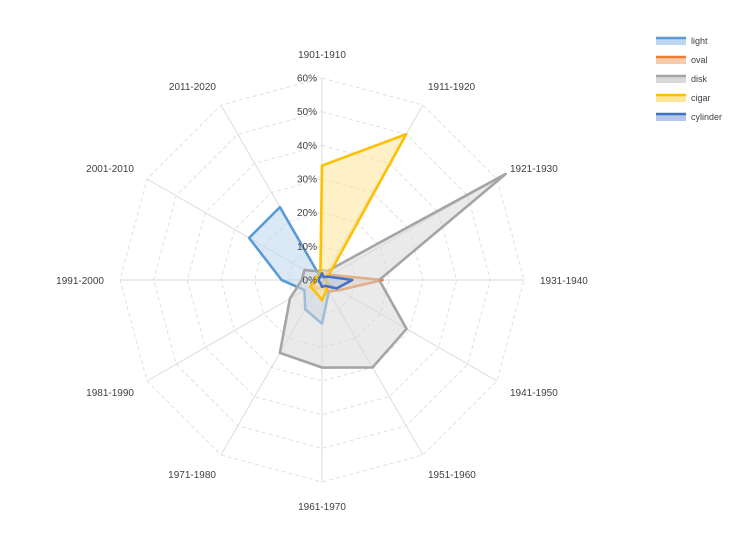 The height and width of the screenshot is (533, 741). Describe the element at coordinates (307, 112) in the screenshot. I see `tick-label: 50%` at that location.